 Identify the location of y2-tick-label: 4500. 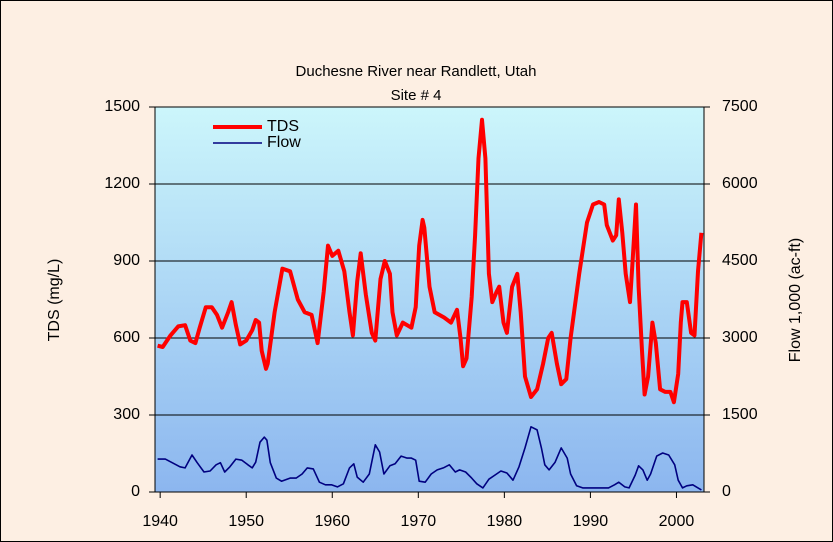
(740, 260).